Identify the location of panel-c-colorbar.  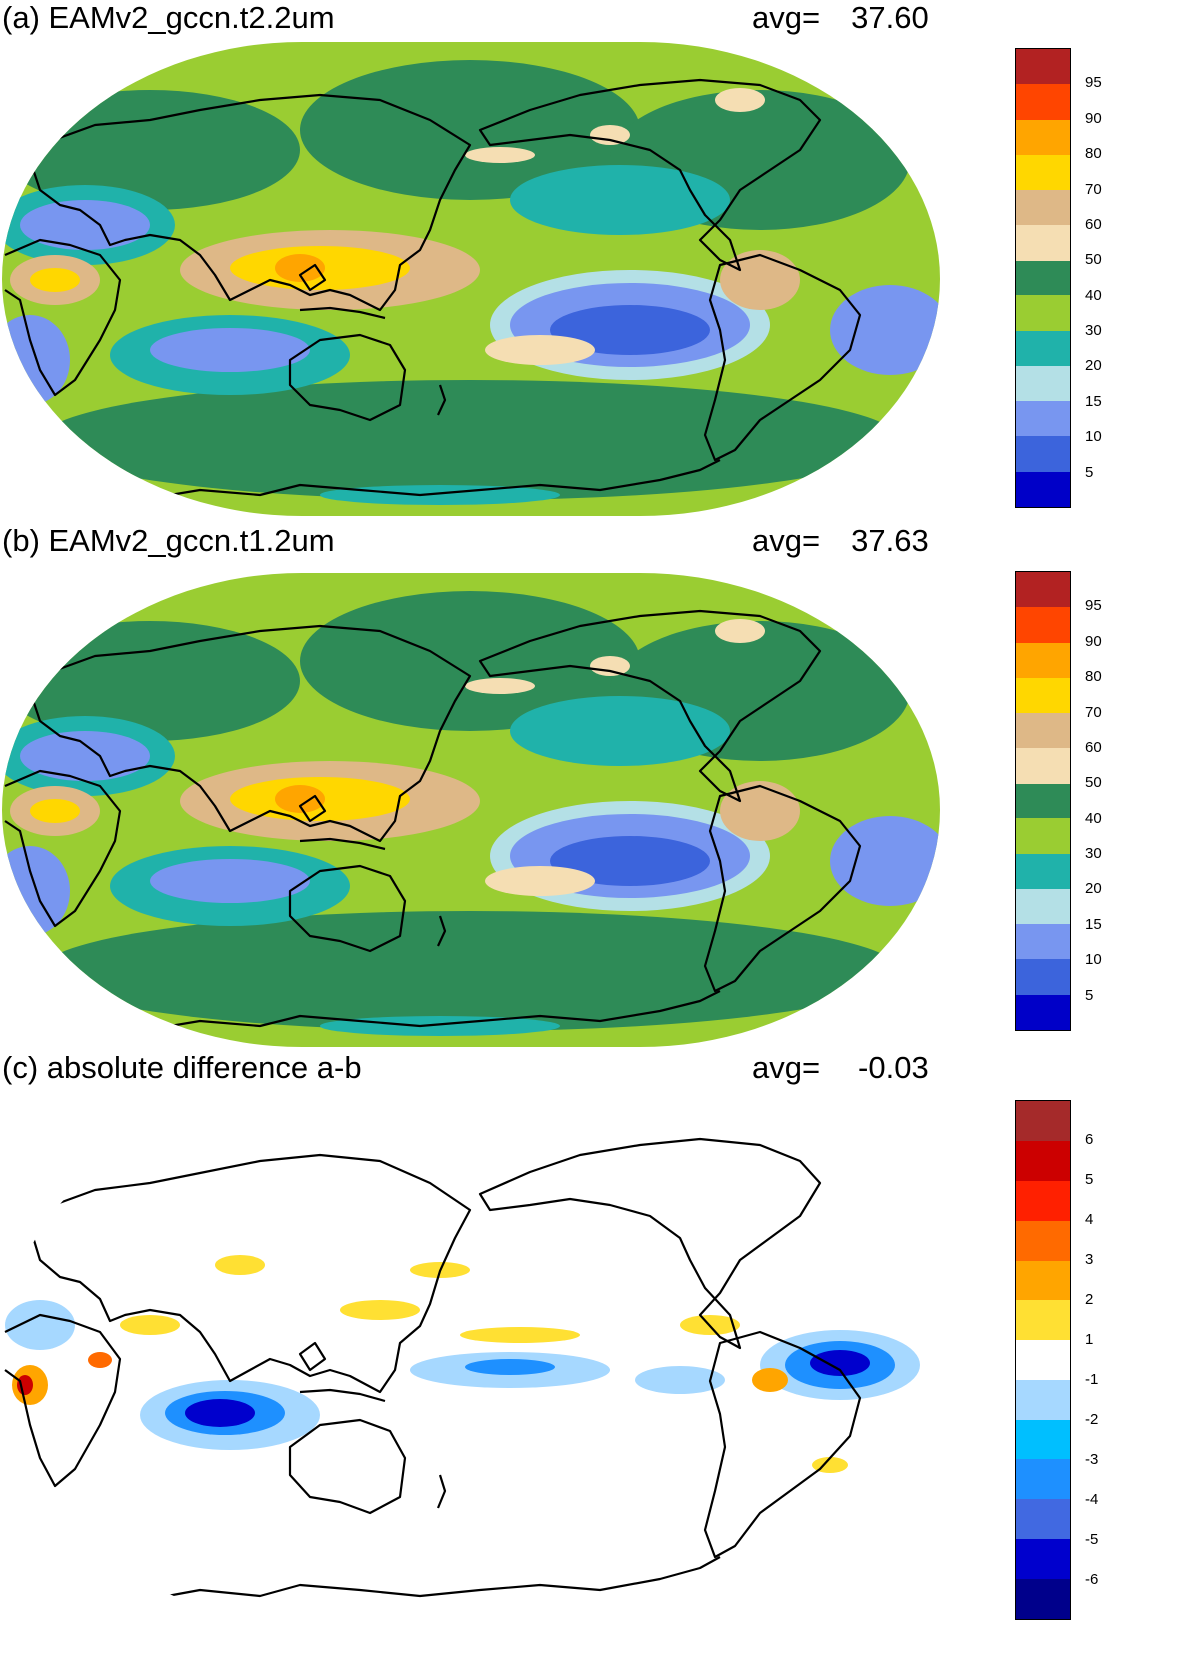
(1043, 1360).